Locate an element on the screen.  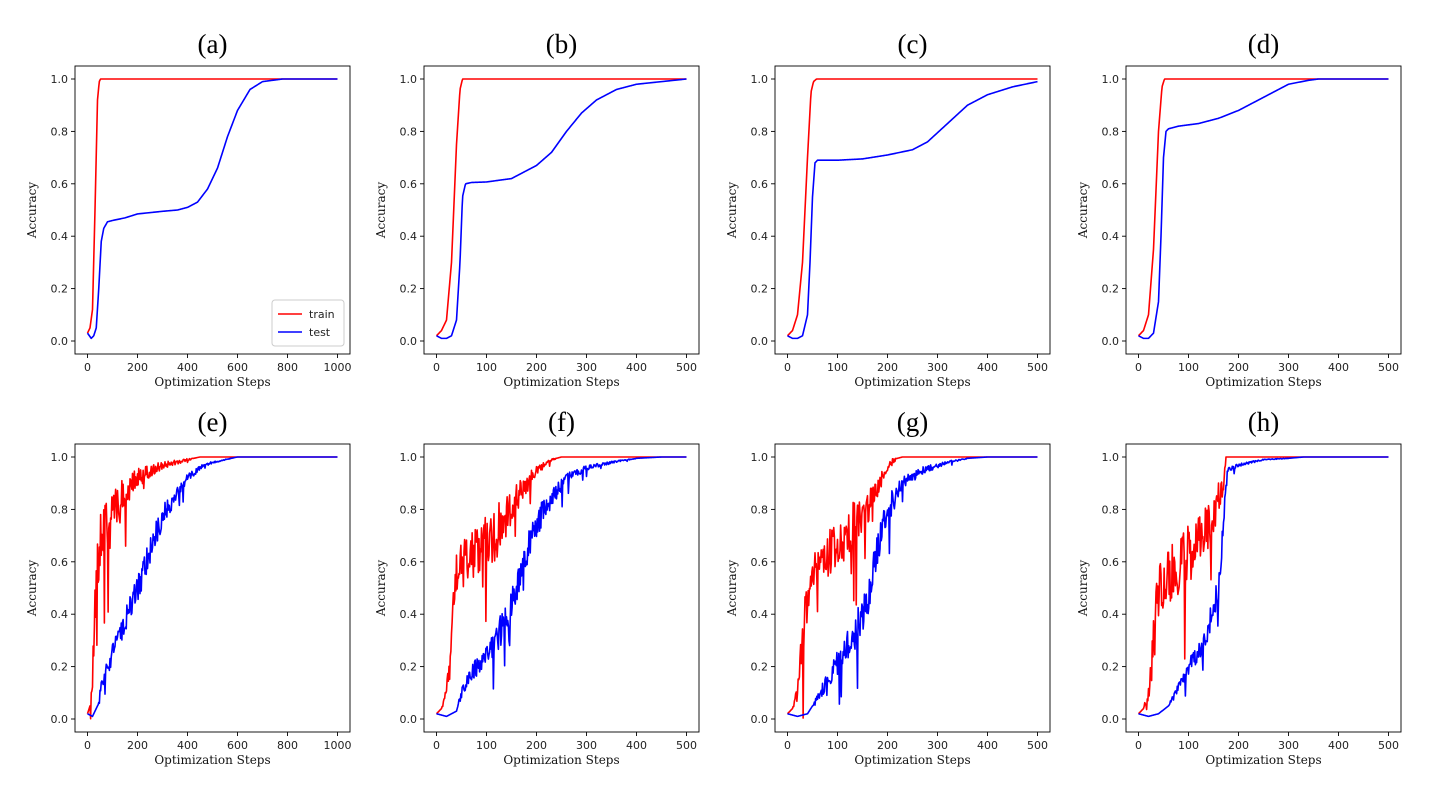
x-tick-label: 800 is located at coordinates (287, 367).